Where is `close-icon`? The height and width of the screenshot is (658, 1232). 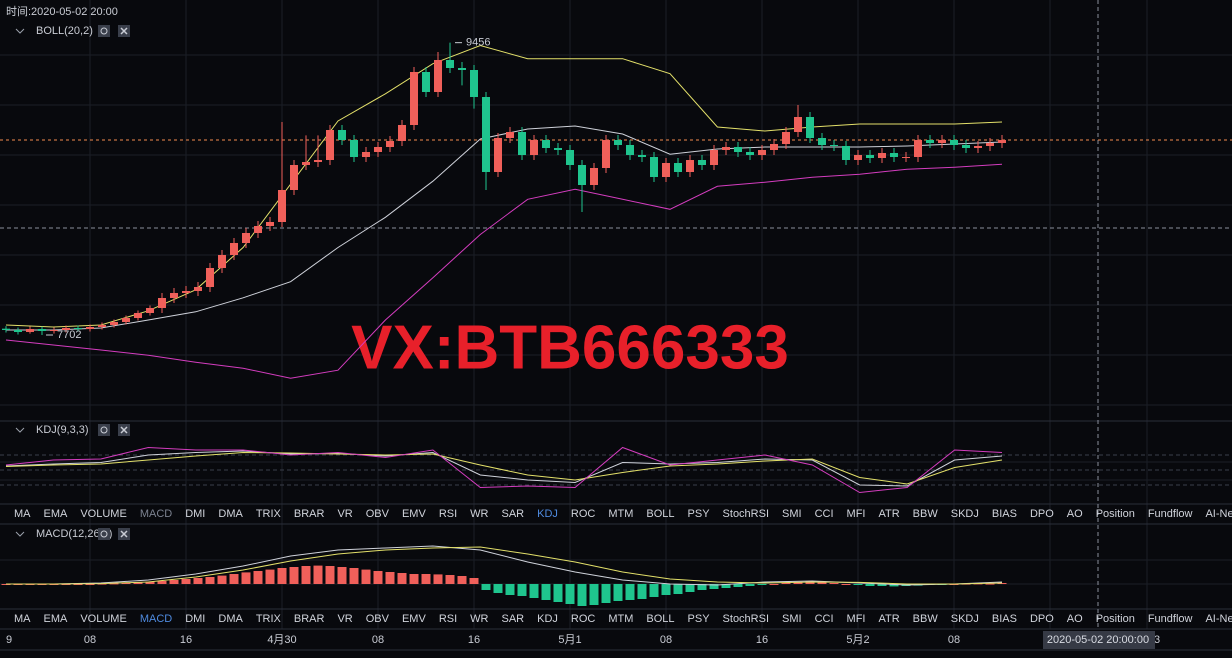
close-icon is located at coordinates (124, 534).